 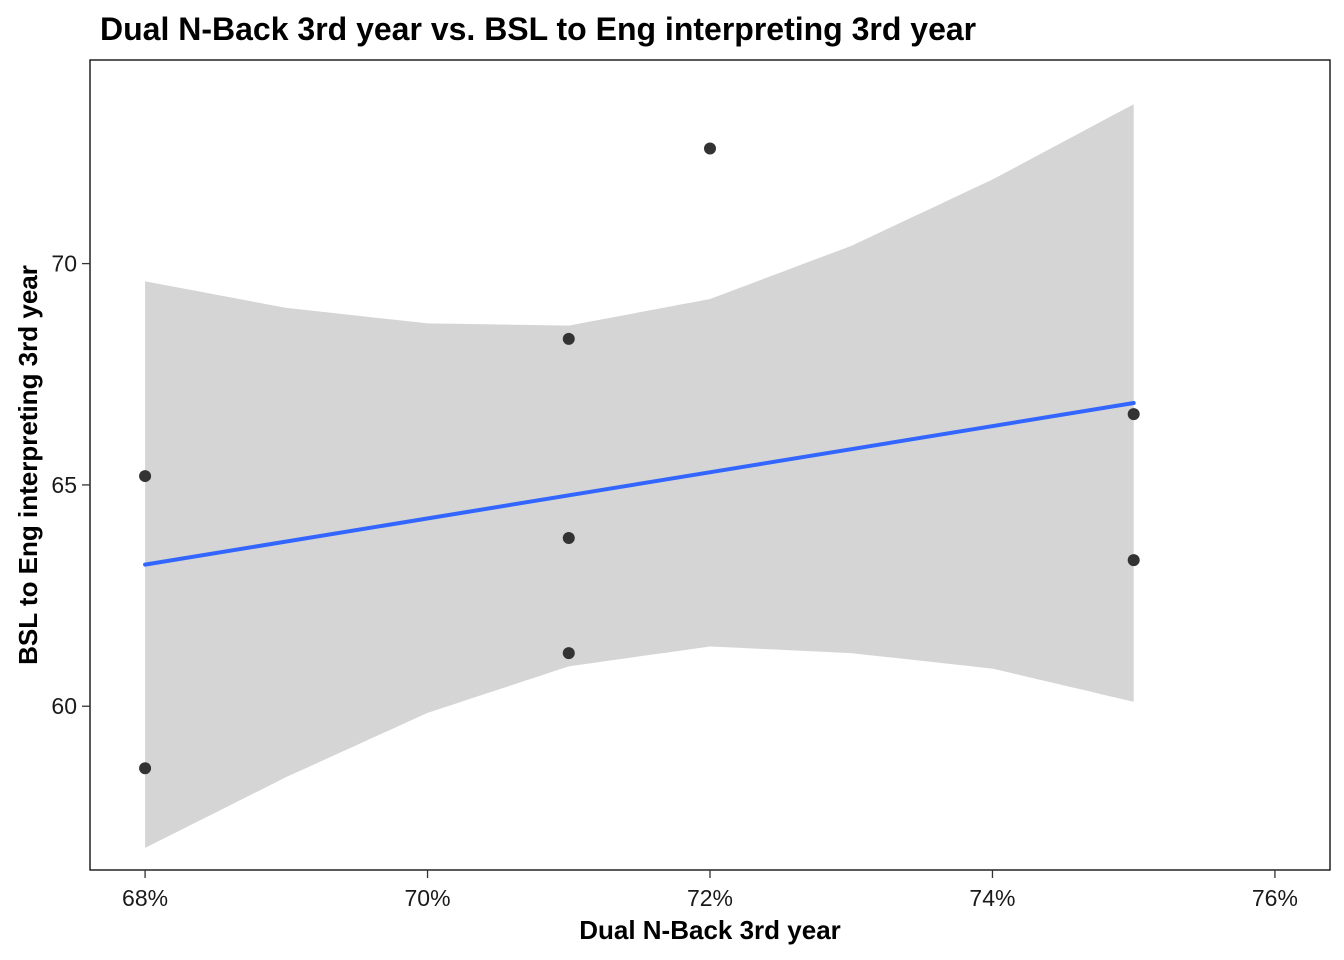 I want to click on y-tick-label: 65, so click(x=64, y=485).